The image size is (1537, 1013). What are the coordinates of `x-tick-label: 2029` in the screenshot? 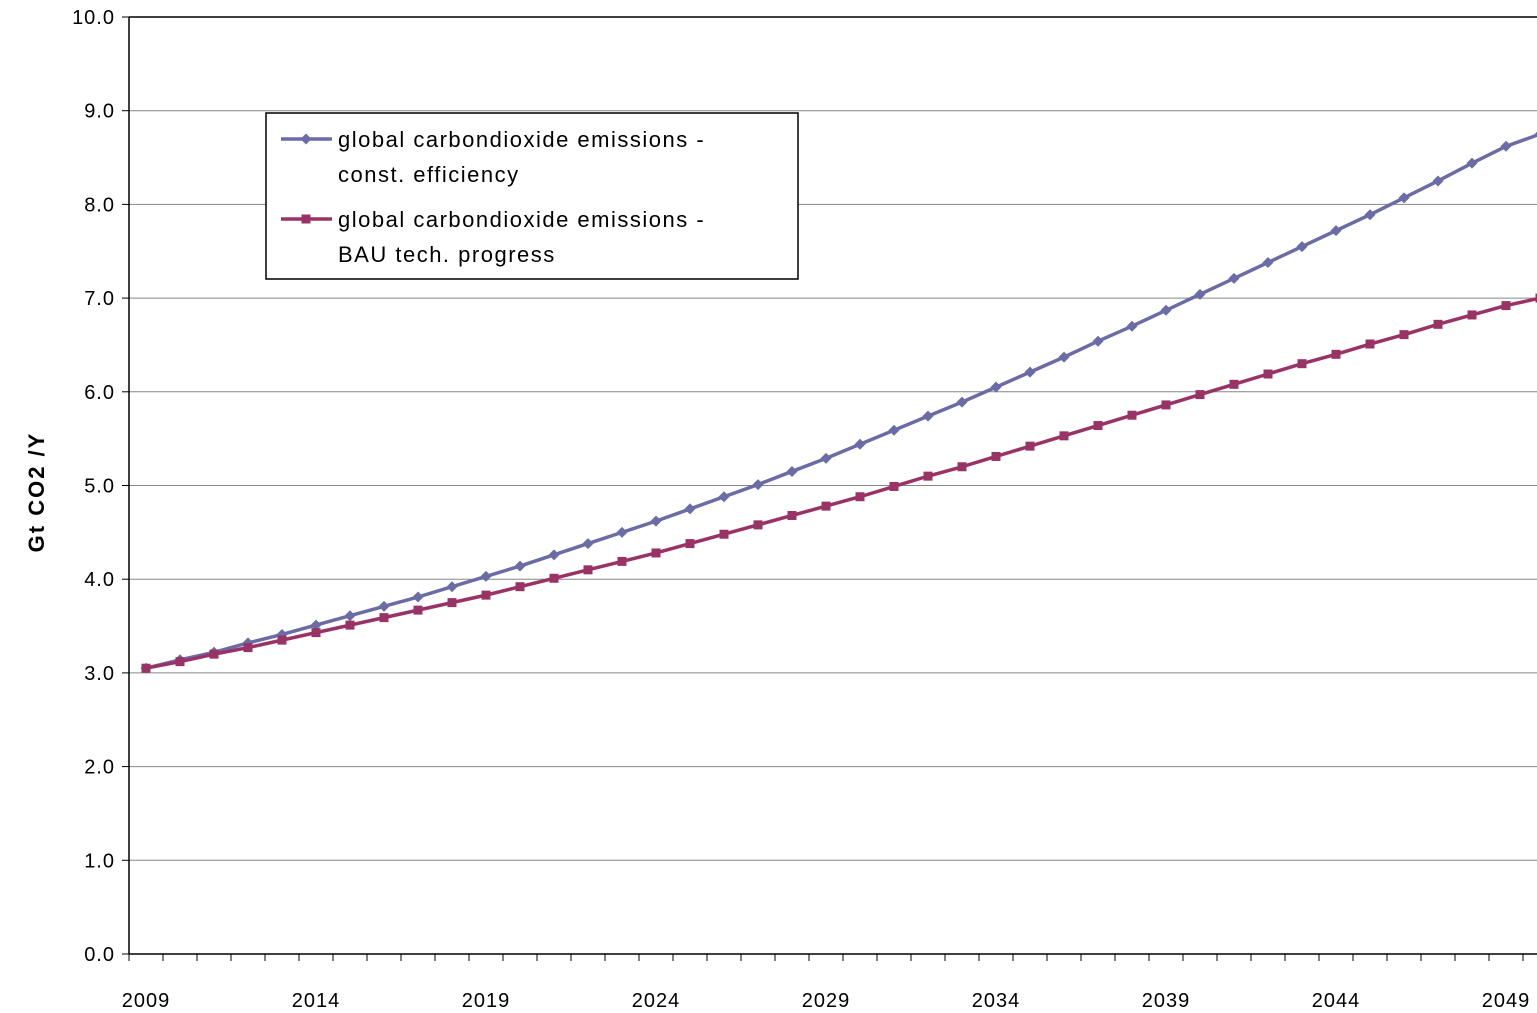 It's located at (826, 1001).